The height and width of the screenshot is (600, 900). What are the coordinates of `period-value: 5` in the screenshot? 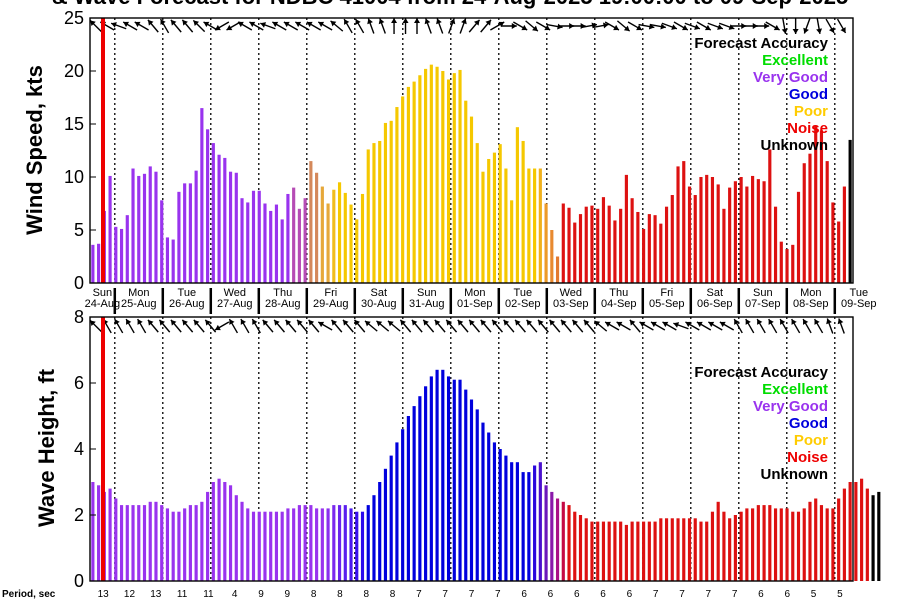 It's located at (840, 594).